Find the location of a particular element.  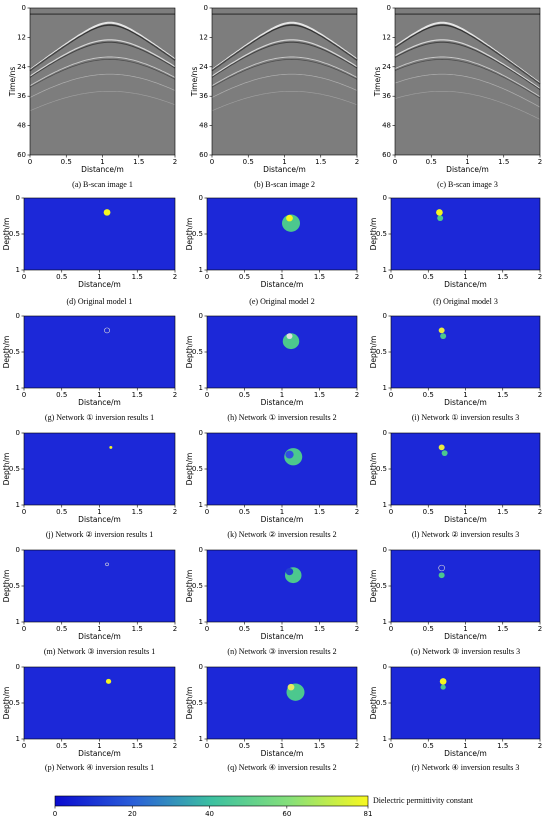

caption: (j) Network ② inversion results 1 is located at coordinates (99, 534).